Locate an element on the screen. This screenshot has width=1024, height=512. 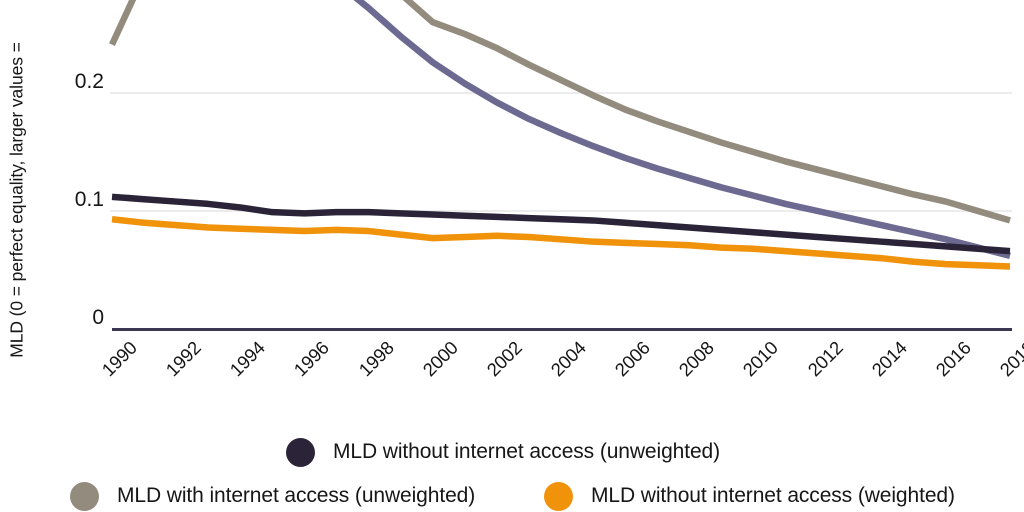
x-tick-label: 2004 is located at coordinates (568, 359).